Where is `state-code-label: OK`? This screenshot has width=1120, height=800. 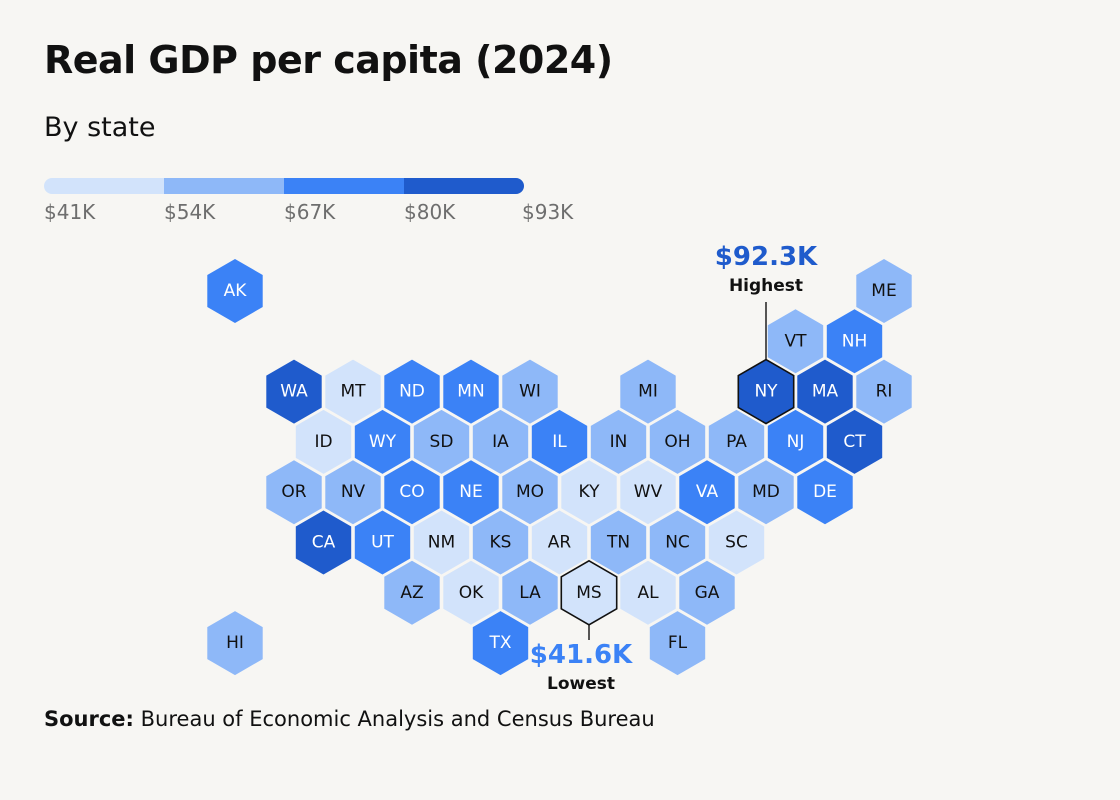 state-code-label: OK is located at coordinates (471, 593).